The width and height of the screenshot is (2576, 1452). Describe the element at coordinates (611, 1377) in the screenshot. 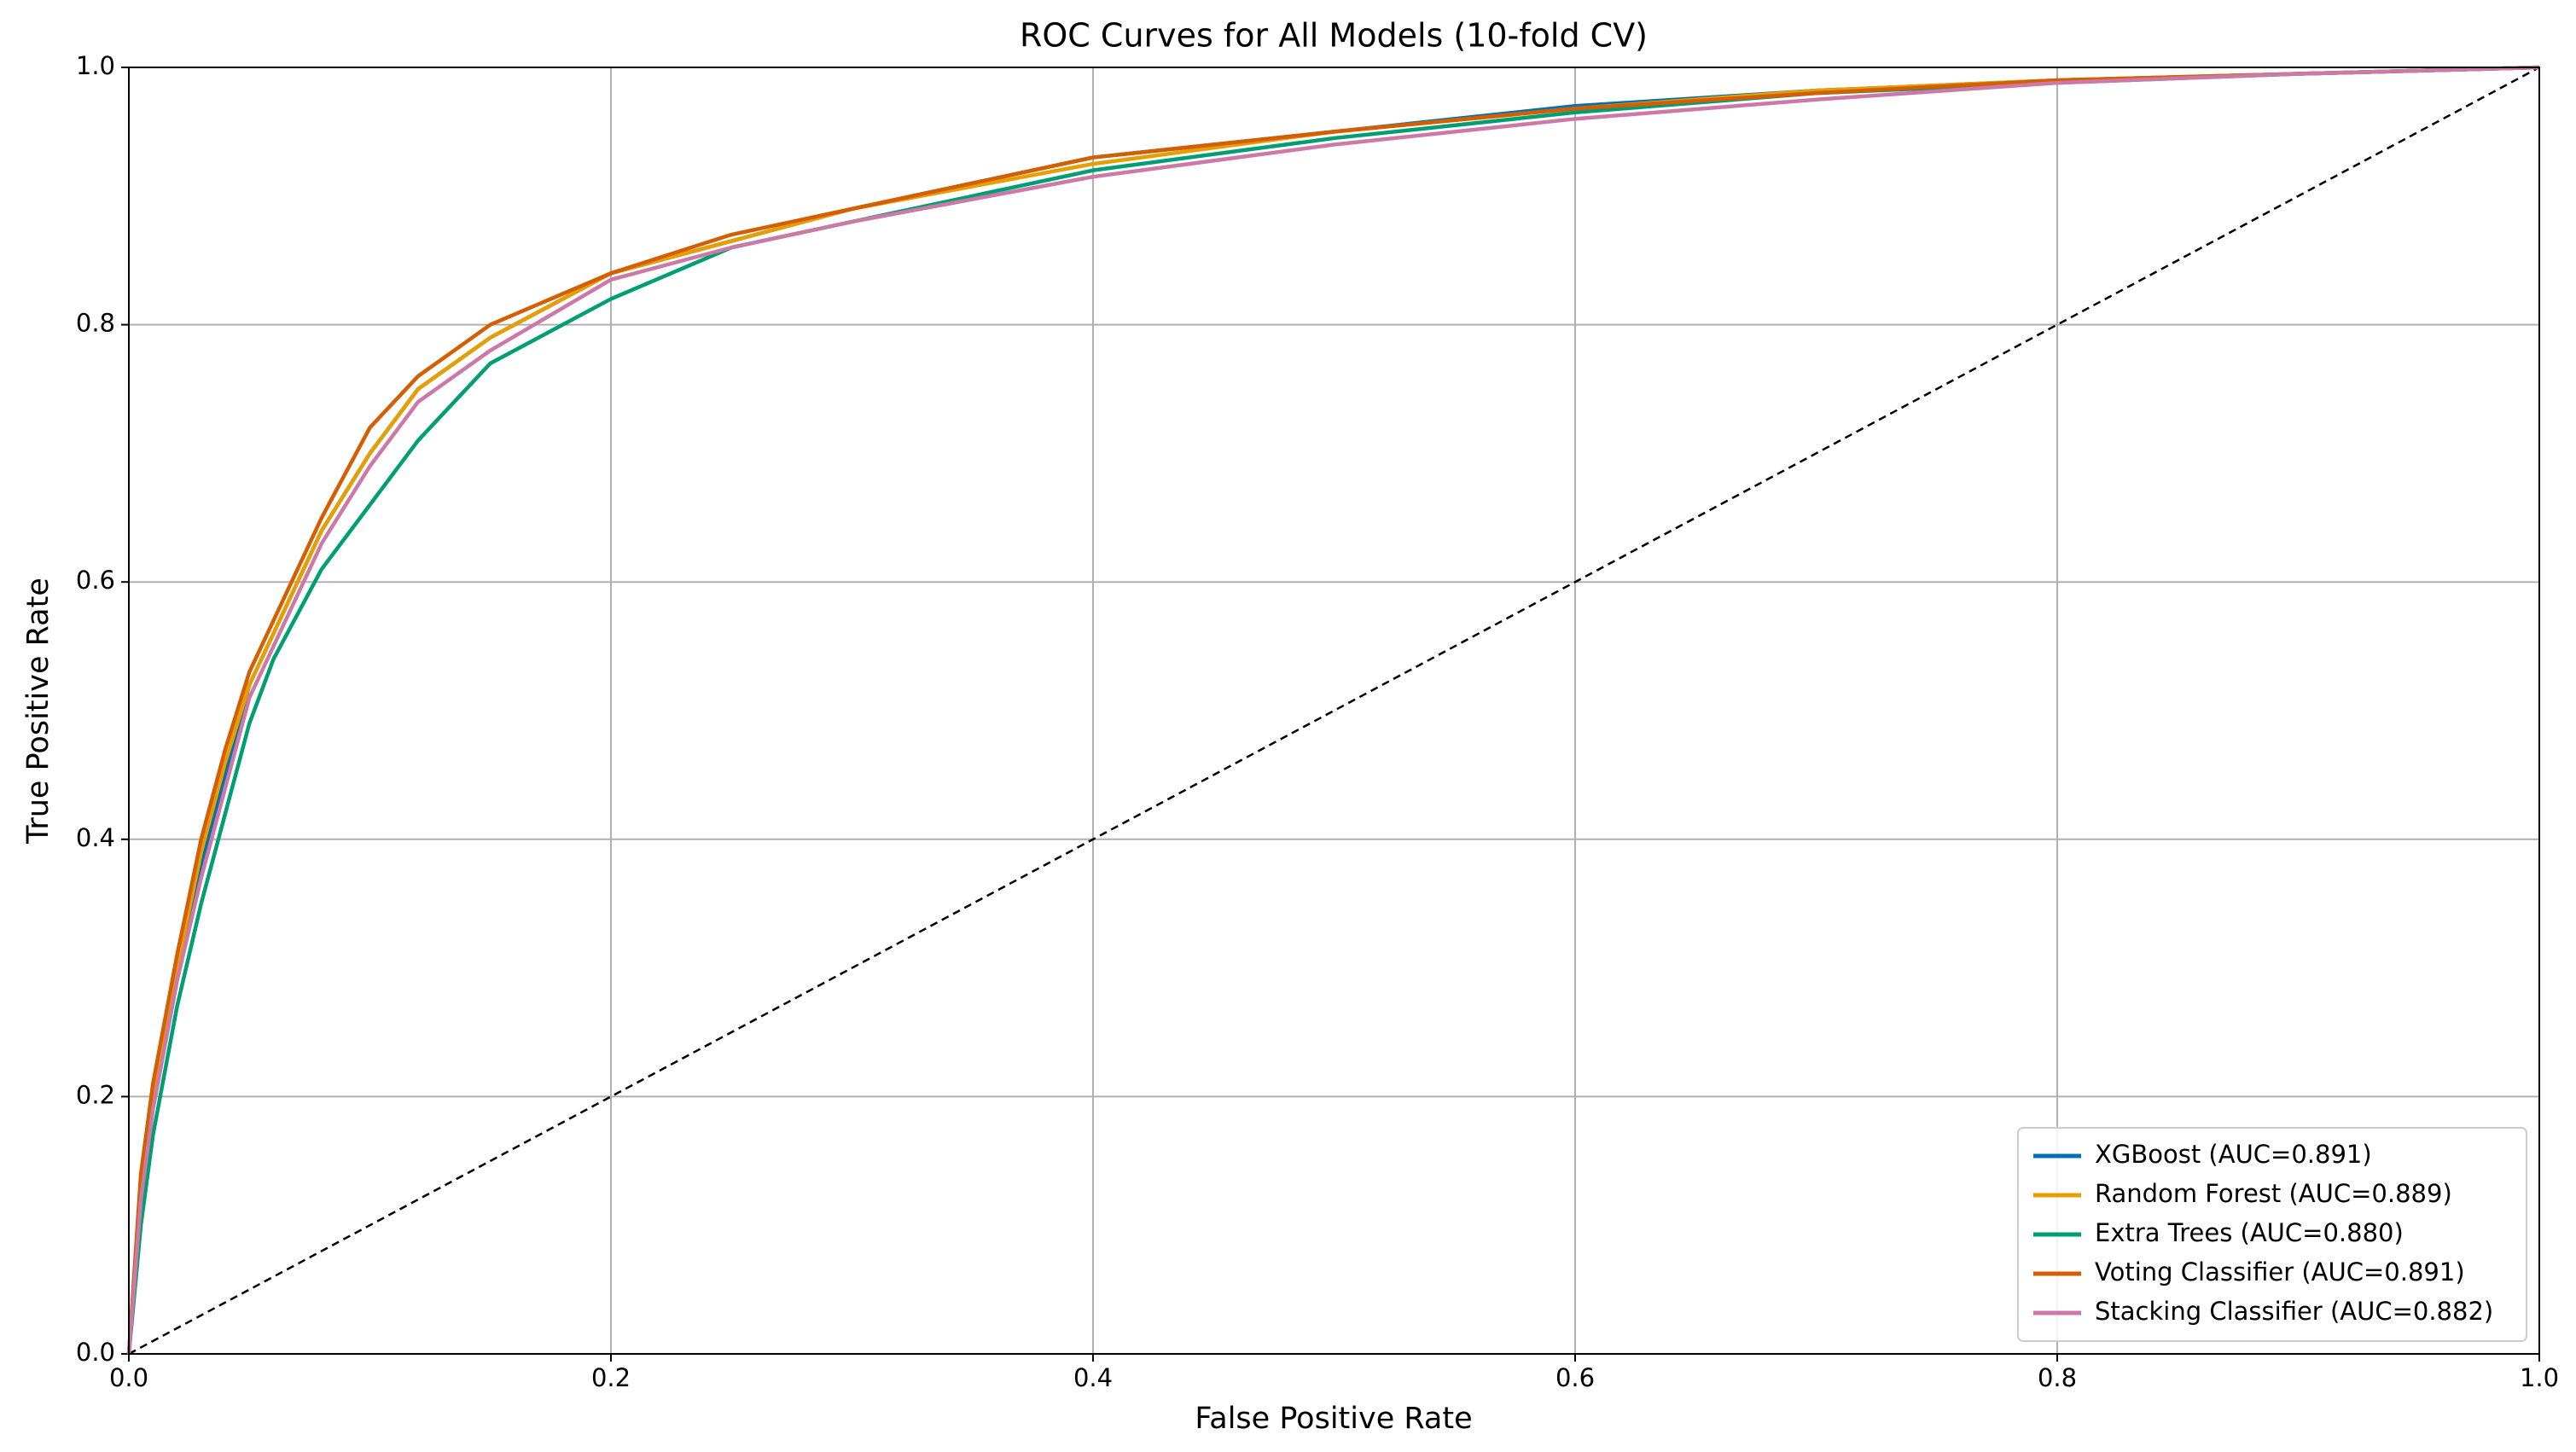

I see `x-tick-label: 0.2` at that location.